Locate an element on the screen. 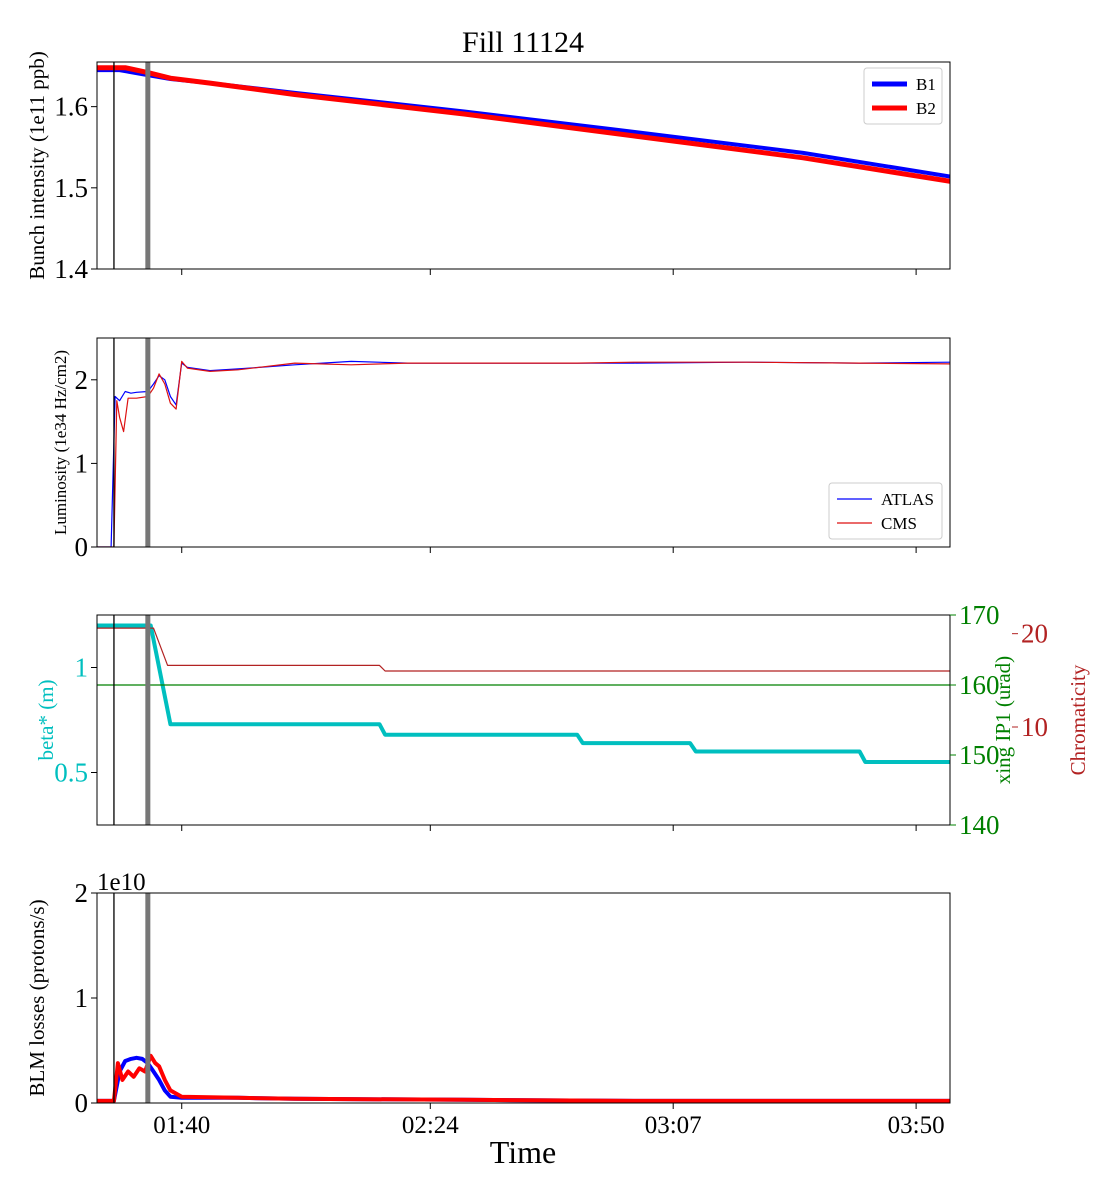  y-tick-label: 1.6 is located at coordinates (71, 107).